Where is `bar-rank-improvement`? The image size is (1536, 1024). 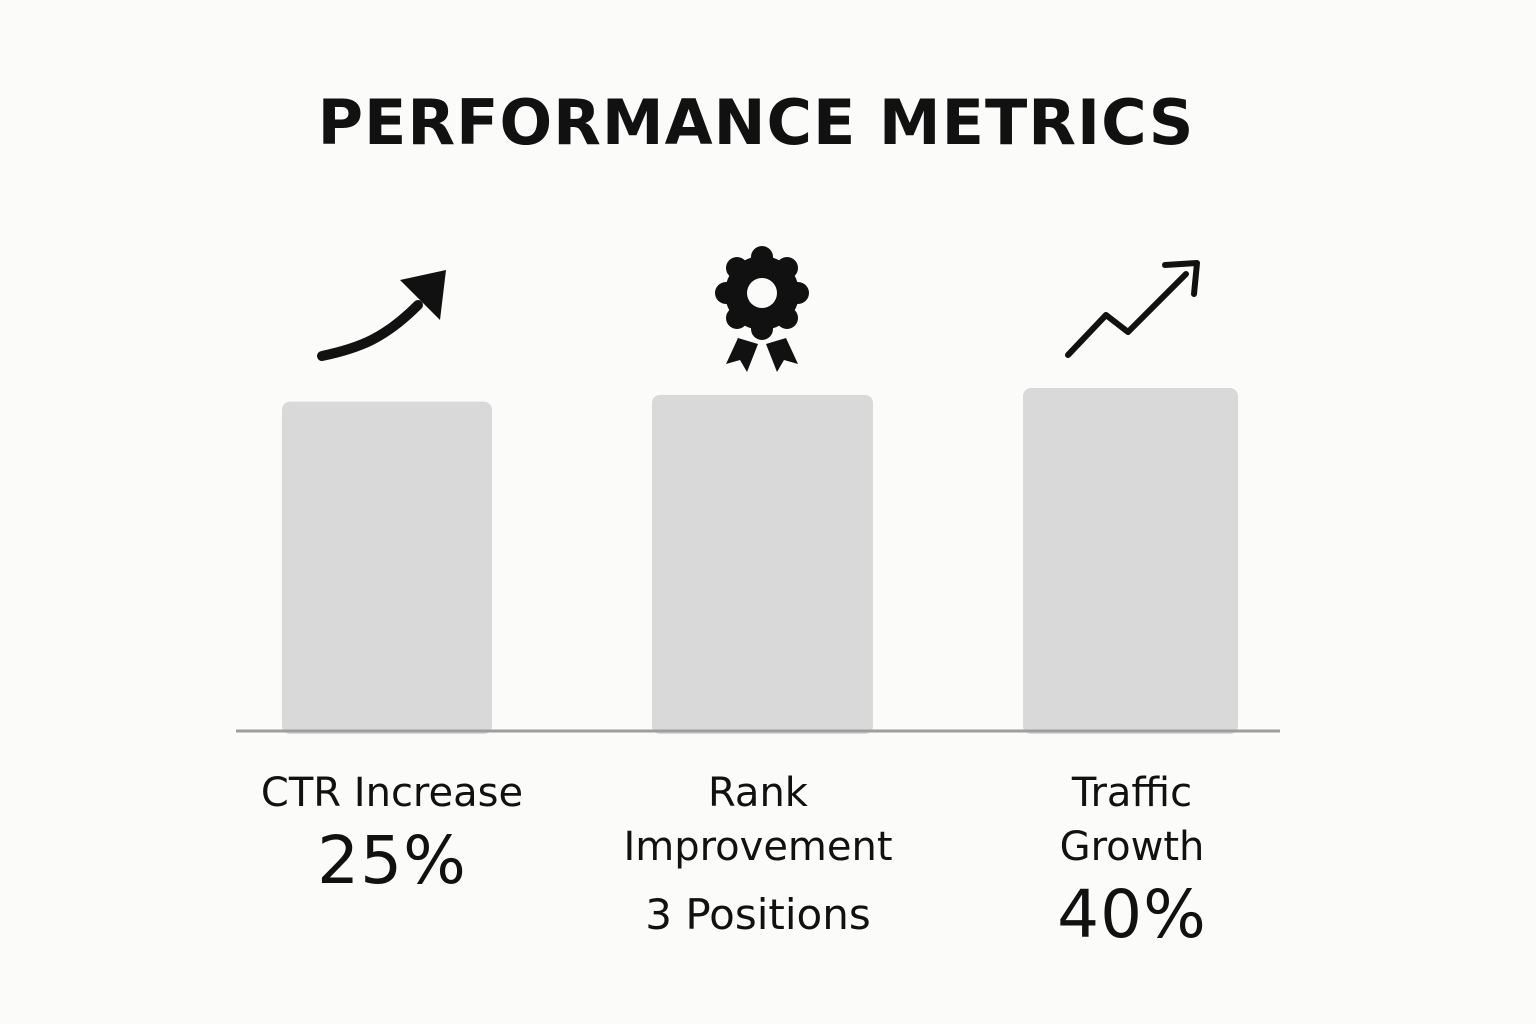
bar-rank-improvement is located at coordinates (762, 564).